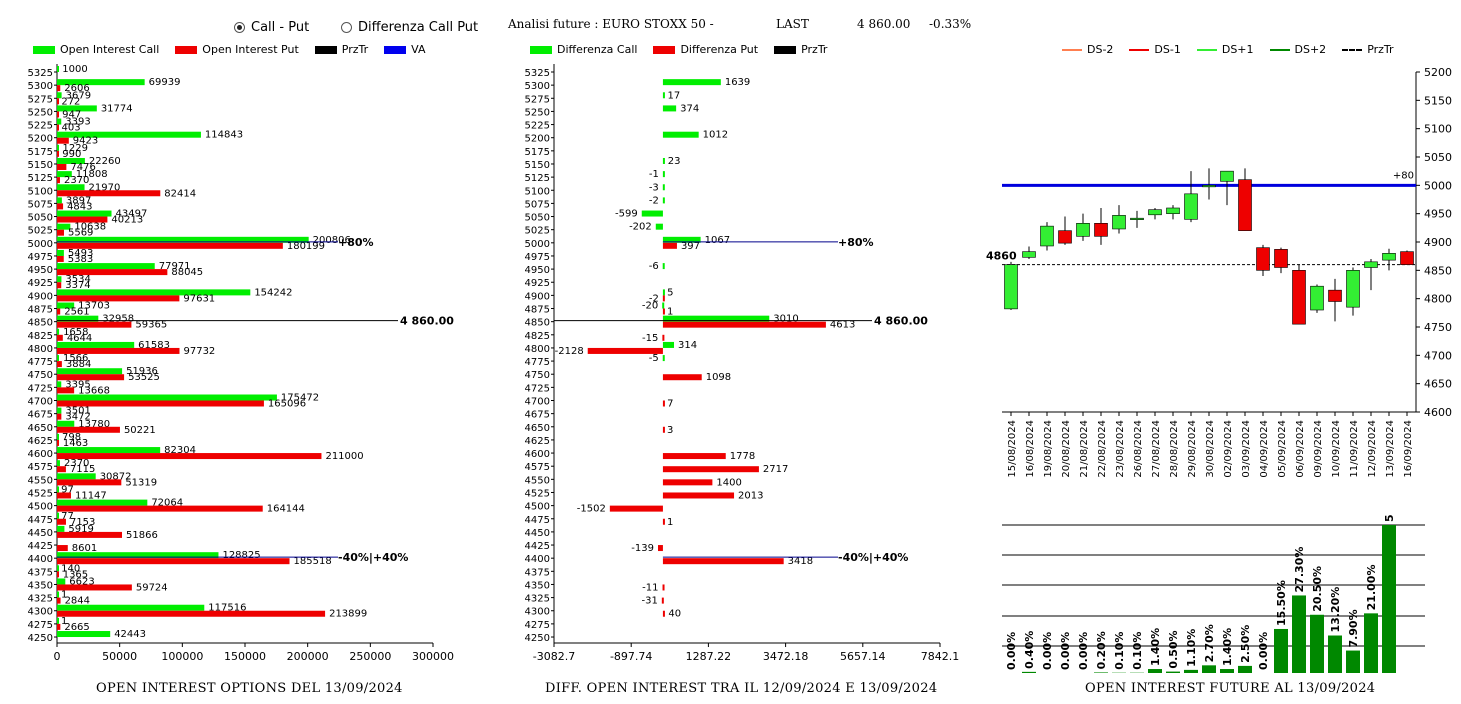  I want to click on strike-label: 4700, so click(537, 402).